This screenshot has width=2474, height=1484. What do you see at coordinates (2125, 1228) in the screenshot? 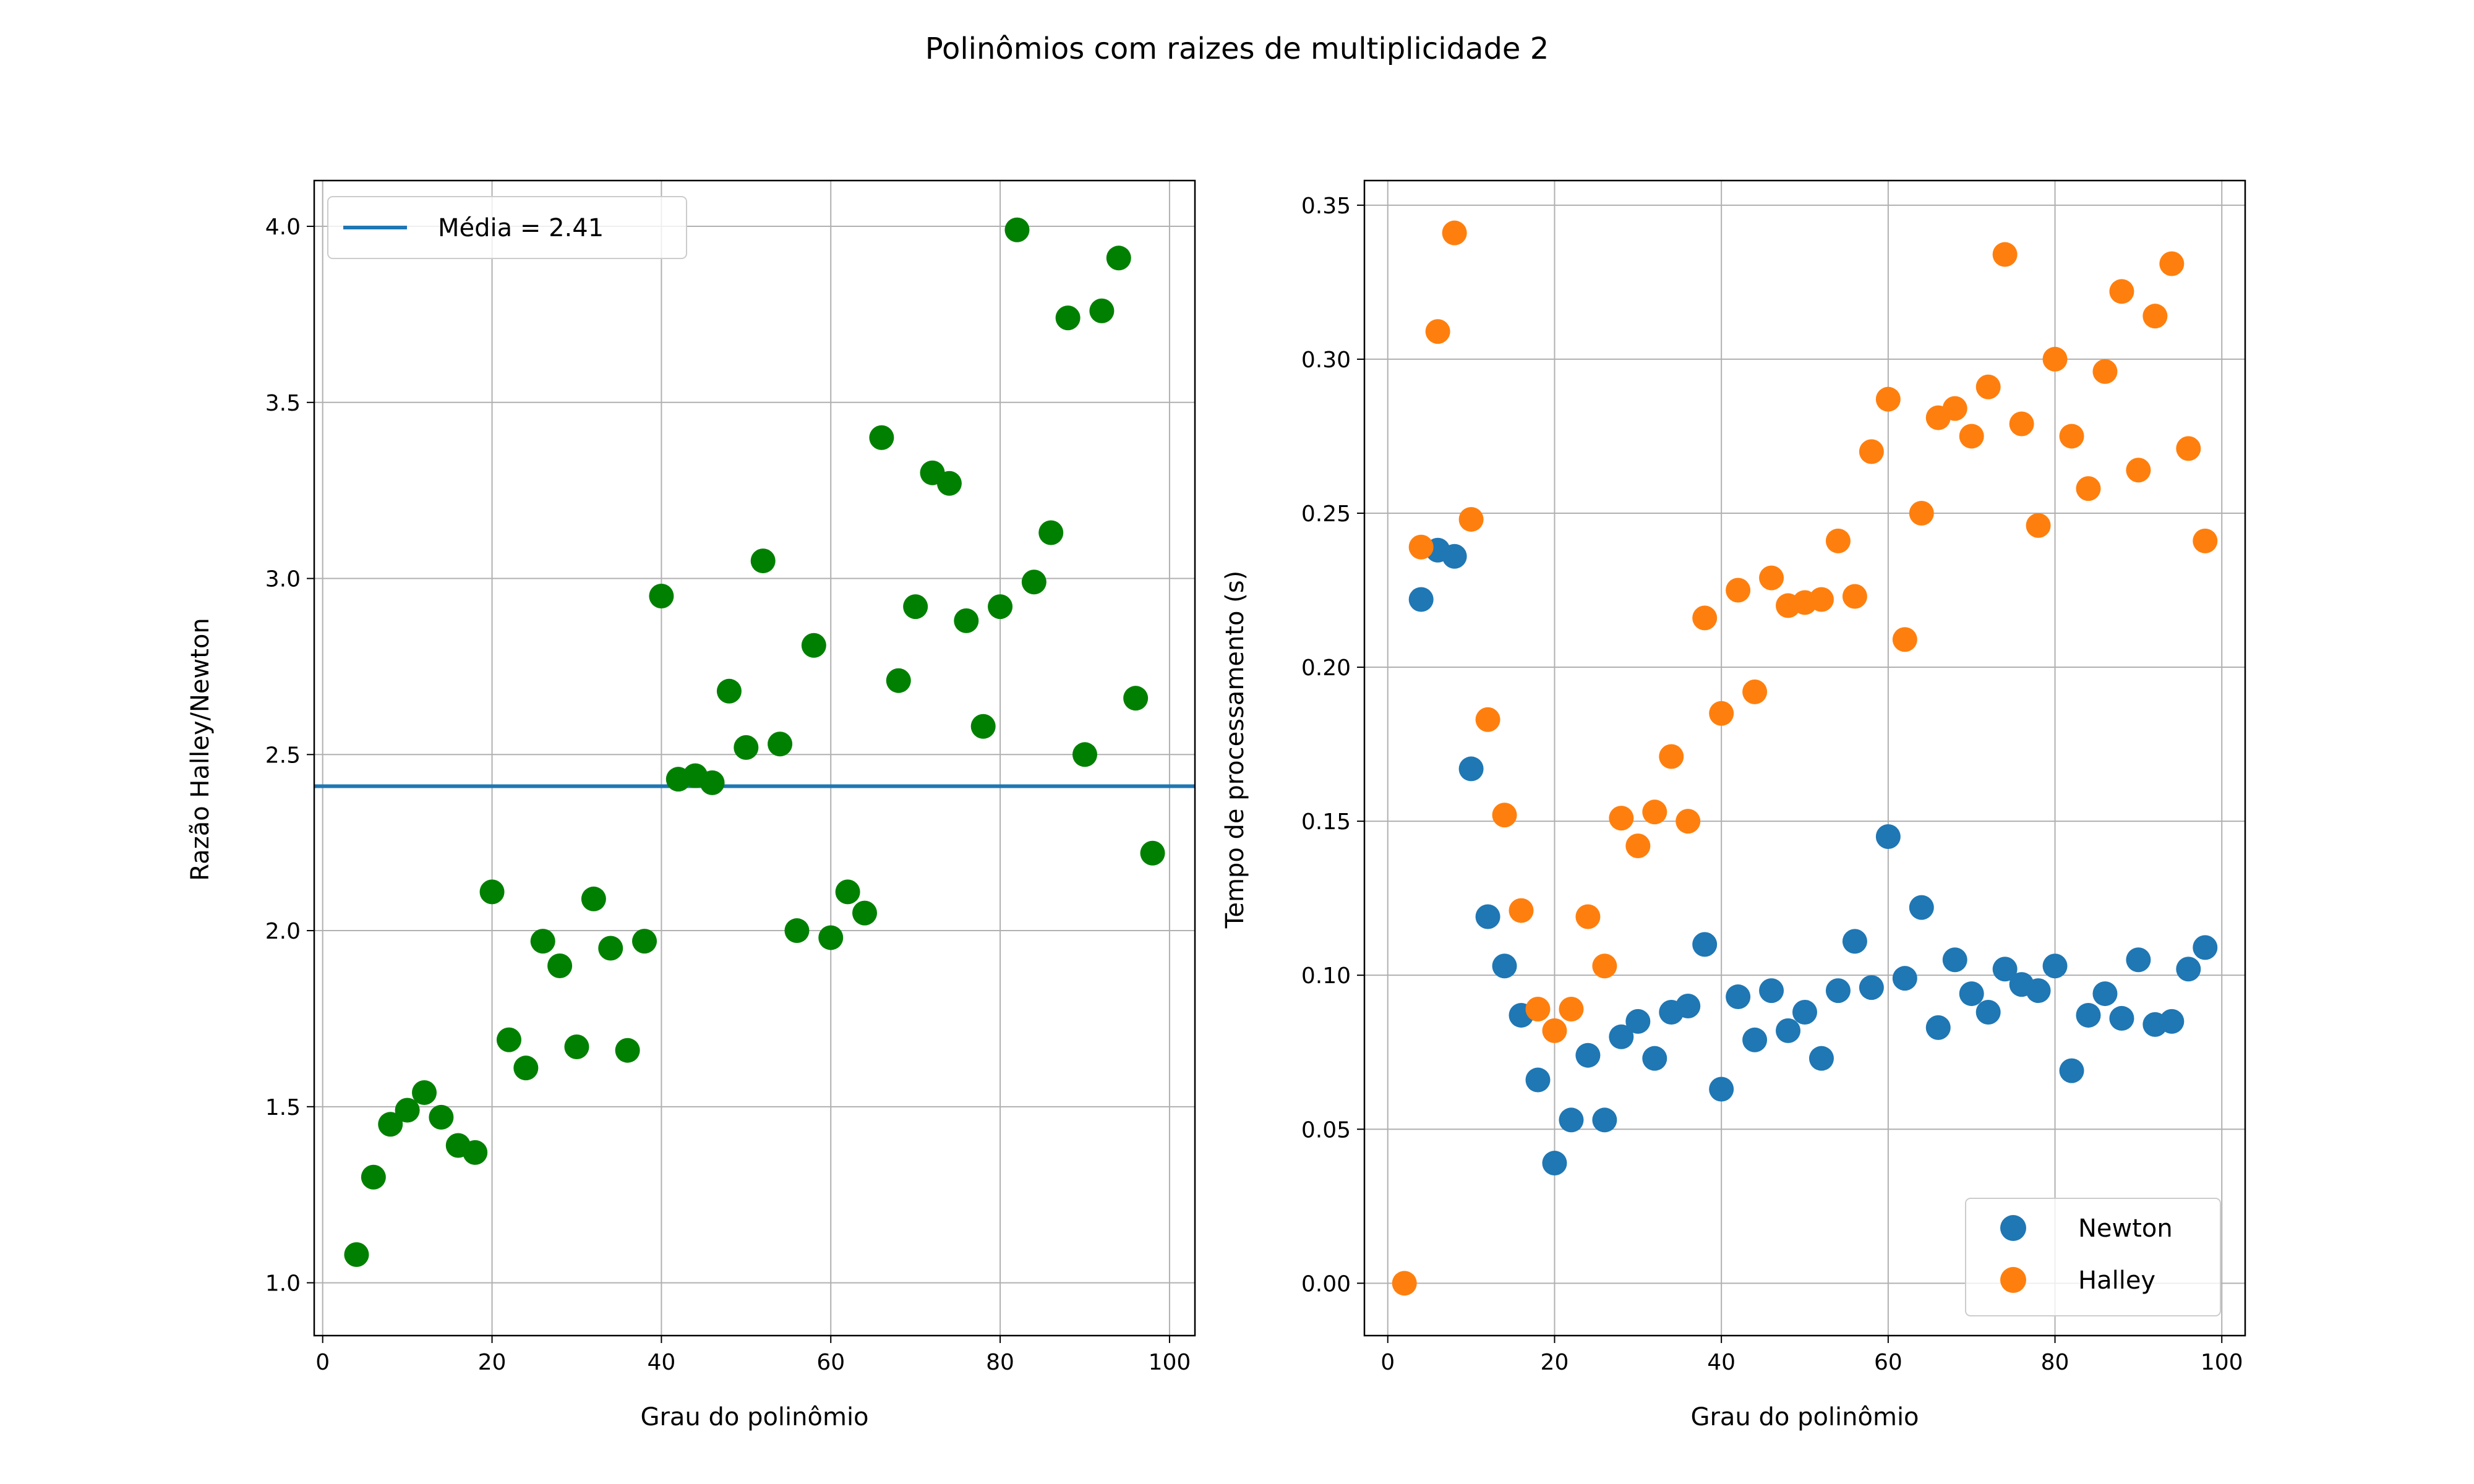
I see `newton-legend-label: Newton` at bounding box center [2125, 1228].